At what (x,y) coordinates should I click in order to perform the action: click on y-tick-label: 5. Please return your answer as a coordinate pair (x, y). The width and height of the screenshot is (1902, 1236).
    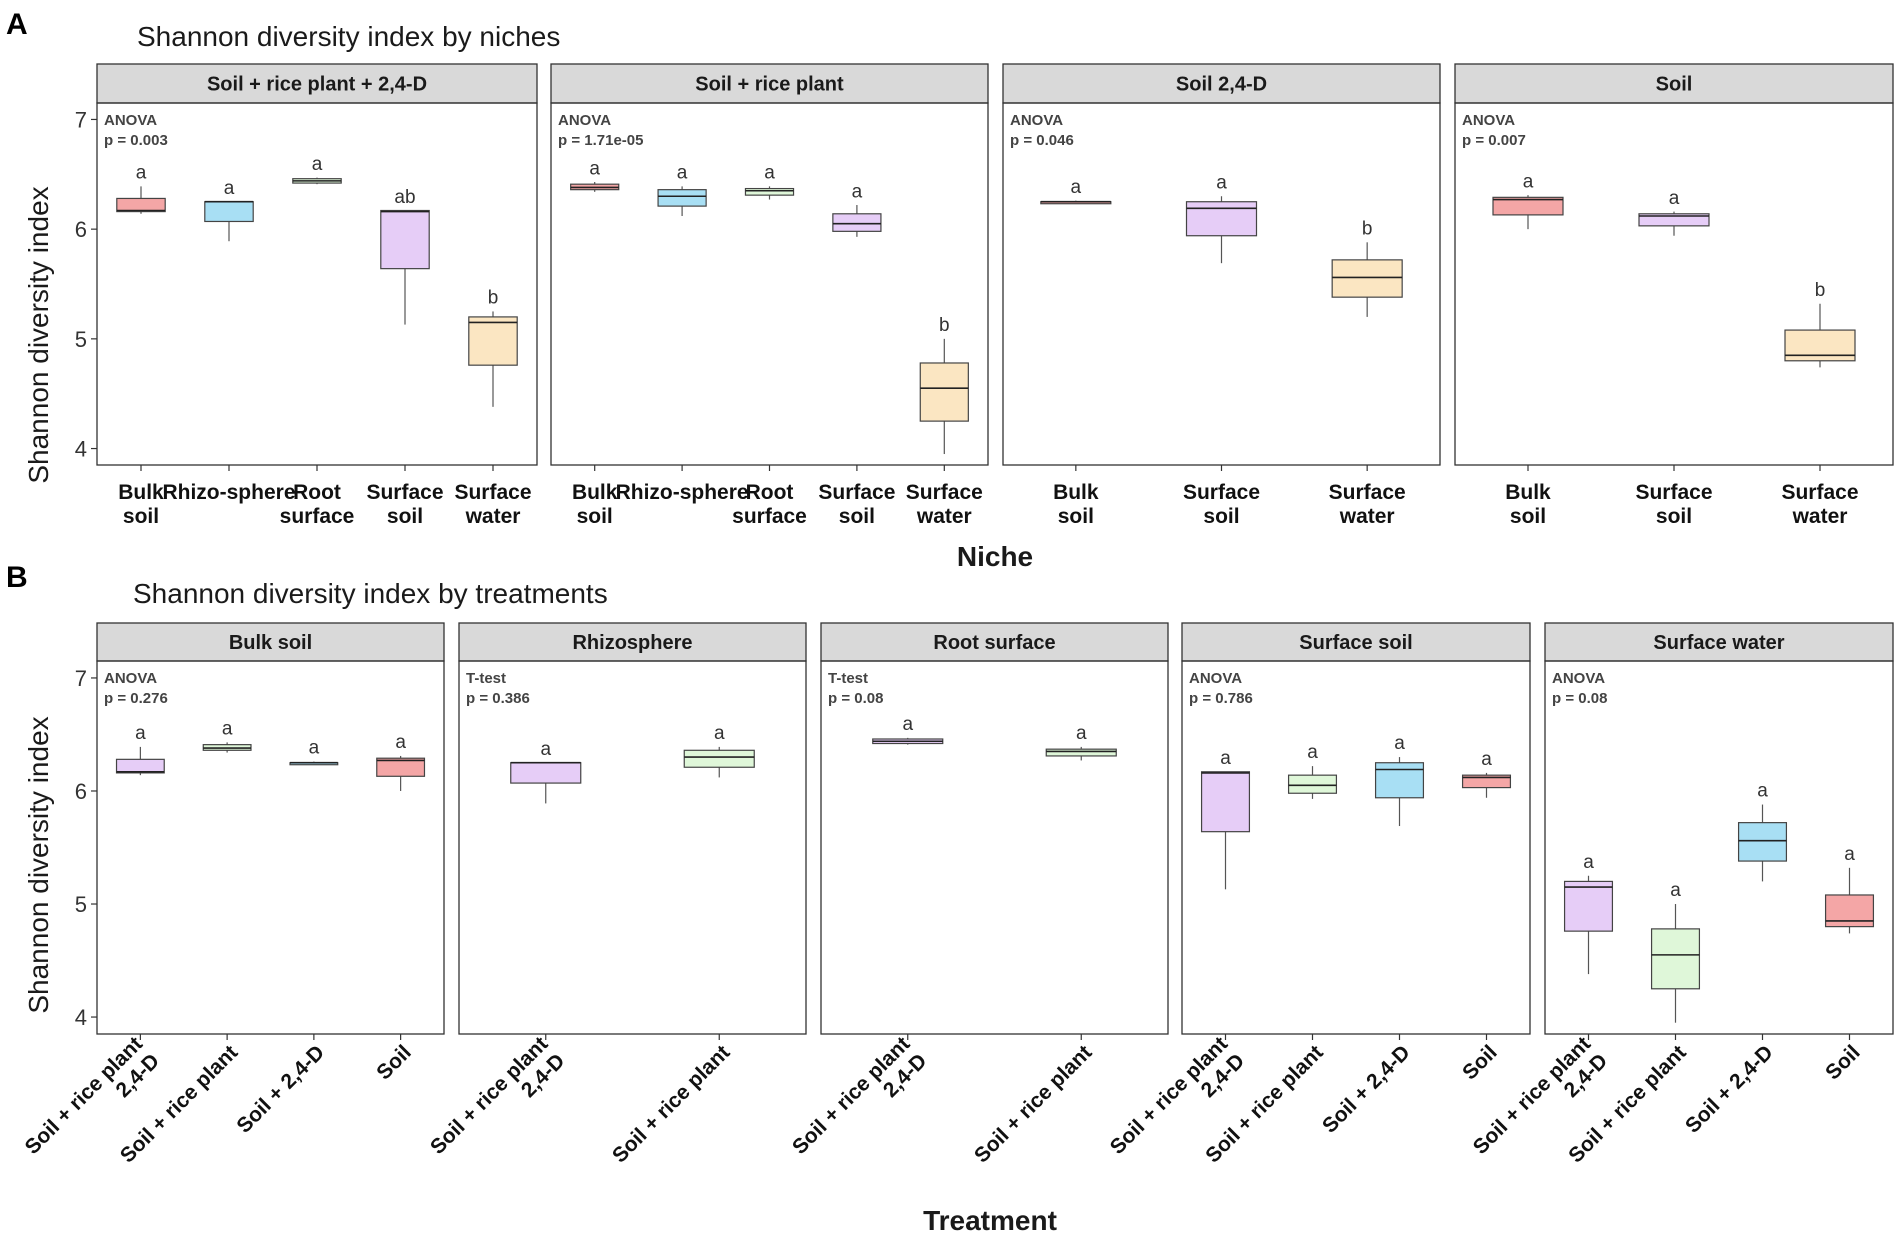
    Looking at the image, I should click on (81, 904).